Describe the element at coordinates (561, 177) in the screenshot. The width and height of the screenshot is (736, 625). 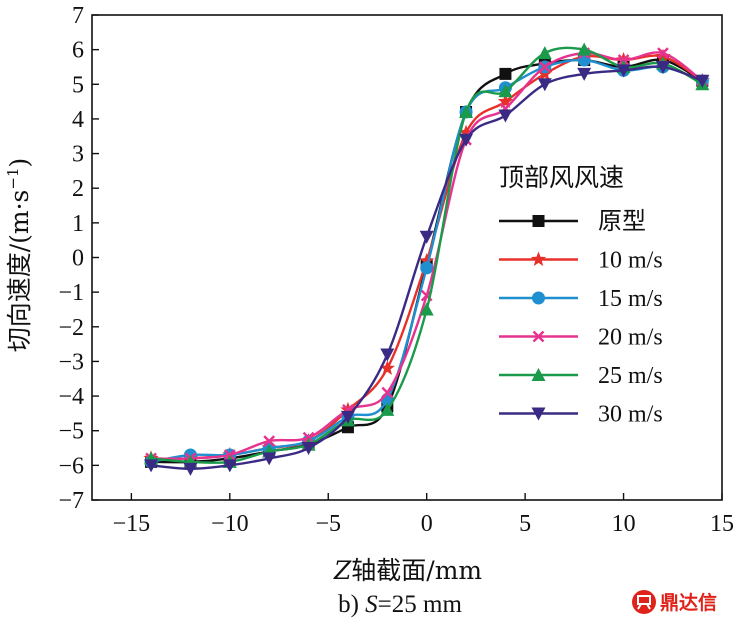
I see `legend-title: 顶部风风速` at that location.